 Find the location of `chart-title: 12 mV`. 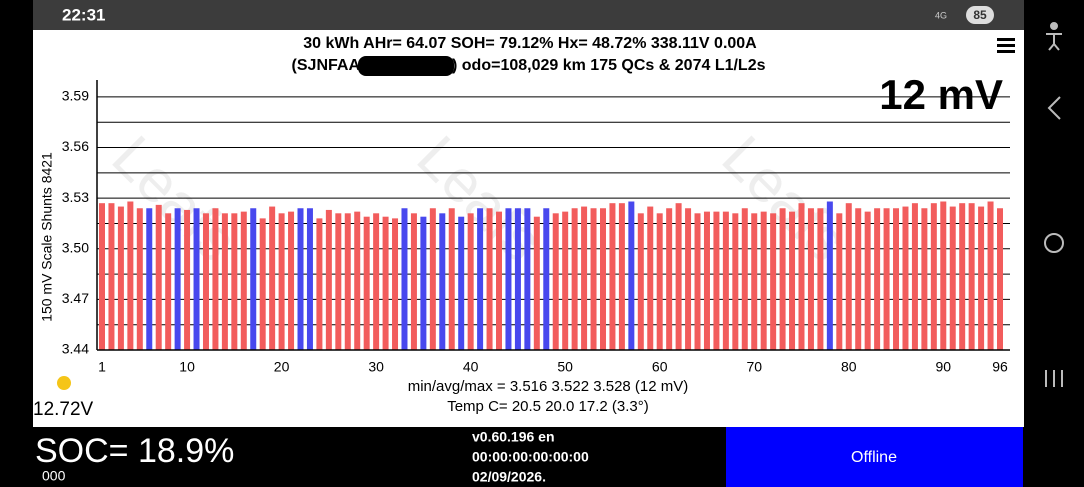

chart-title: 12 mV is located at coordinates (941, 94).